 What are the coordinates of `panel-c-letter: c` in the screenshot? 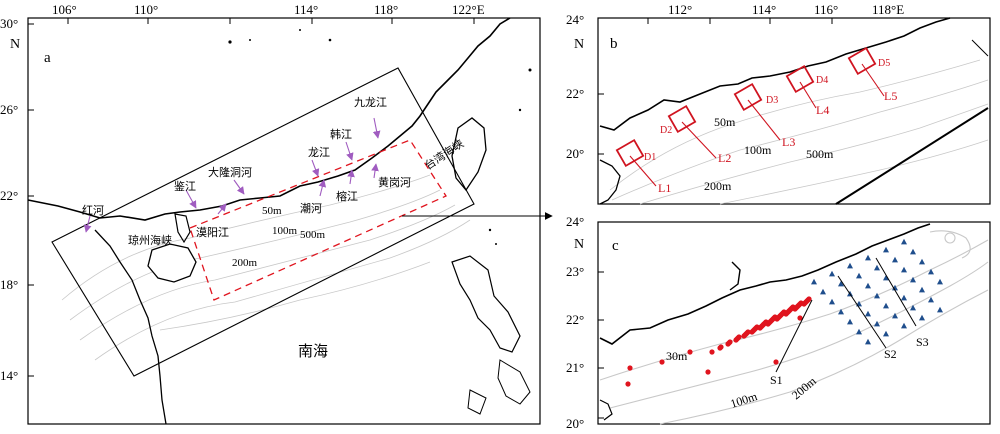 It's located at (615, 246).